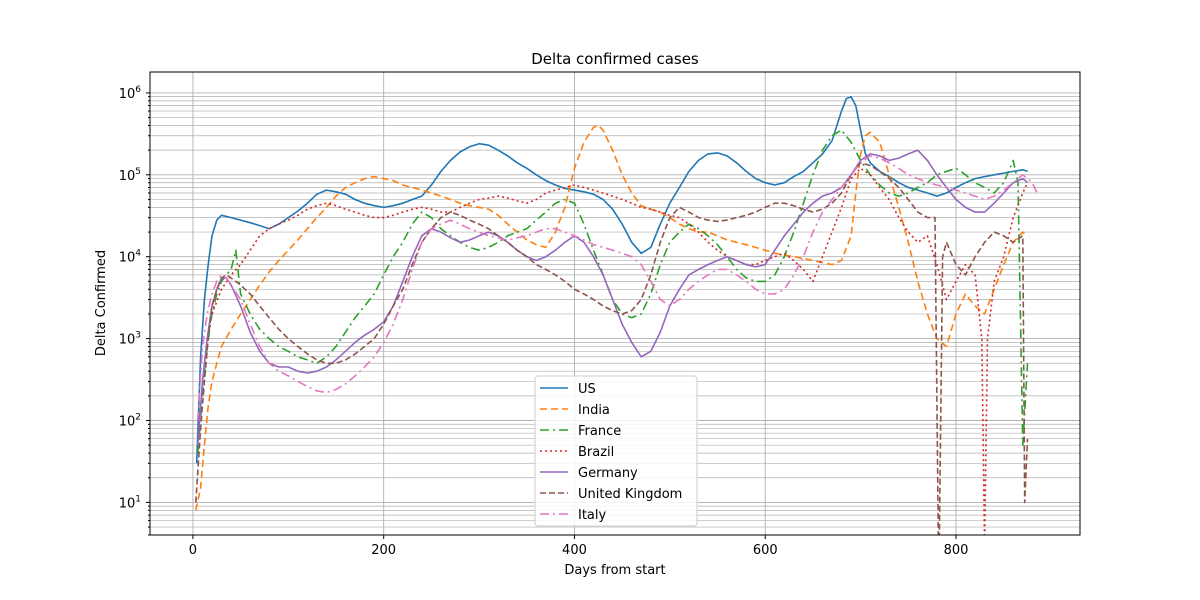  What do you see at coordinates (956, 550) in the screenshot?
I see `x-tick-label: 800` at bounding box center [956, 550].